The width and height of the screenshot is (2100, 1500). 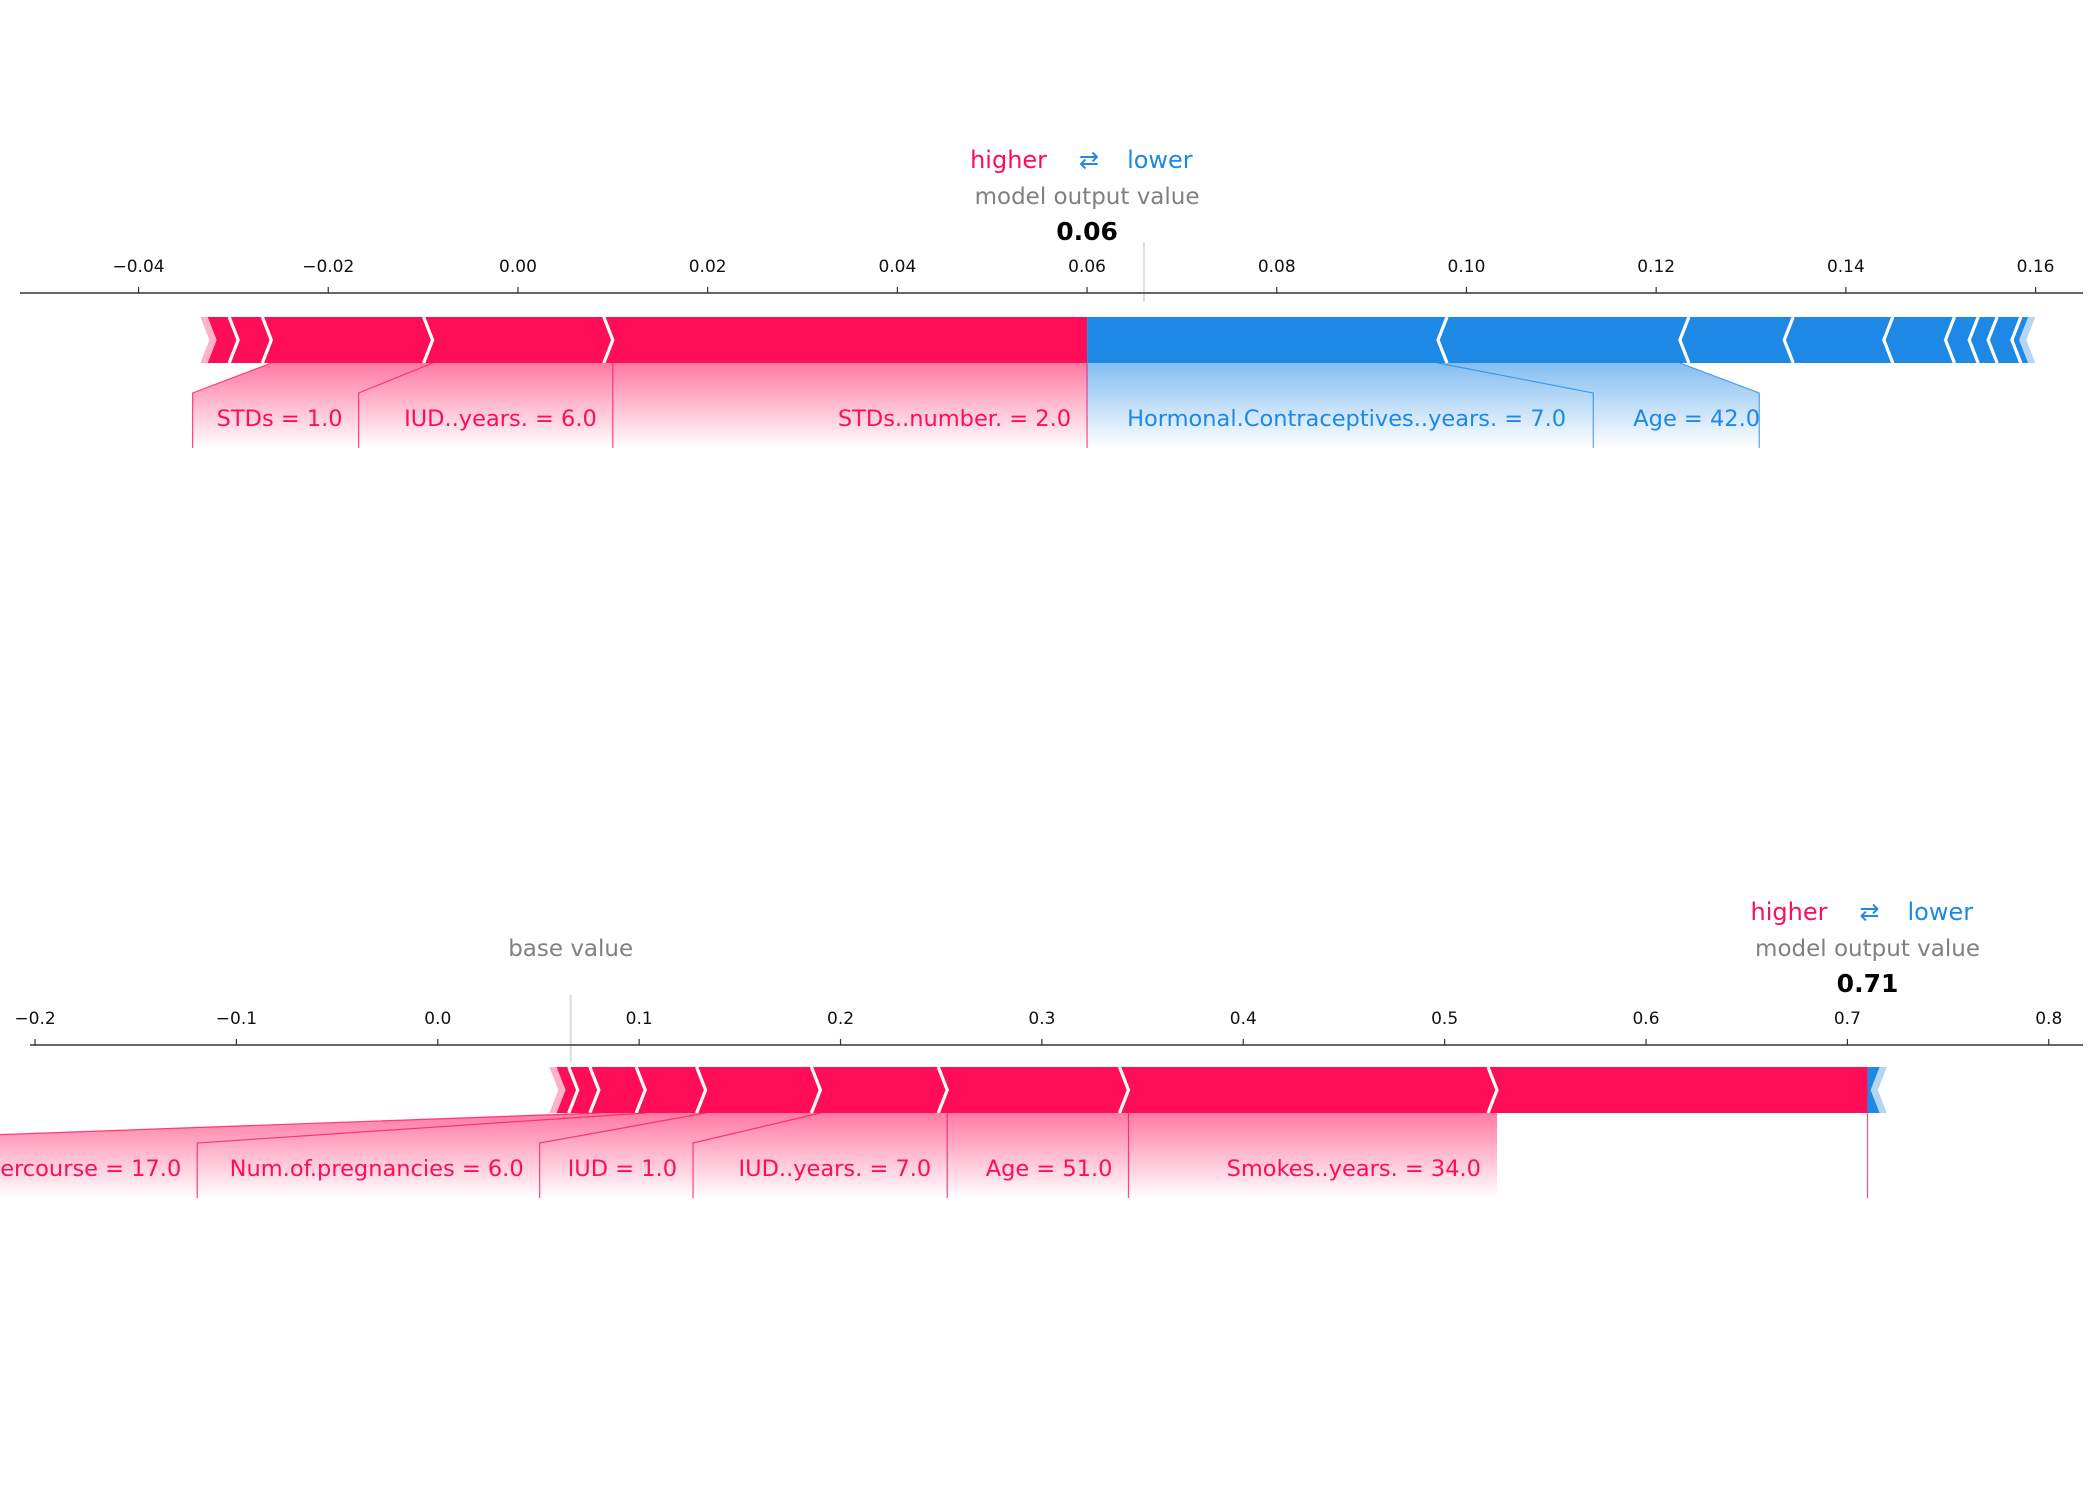 What do you see at coordinates (835, 1169) in the screenshot?
I see `feature-label: IUD..years. = 7.0` at bounding box center [835, 1169].